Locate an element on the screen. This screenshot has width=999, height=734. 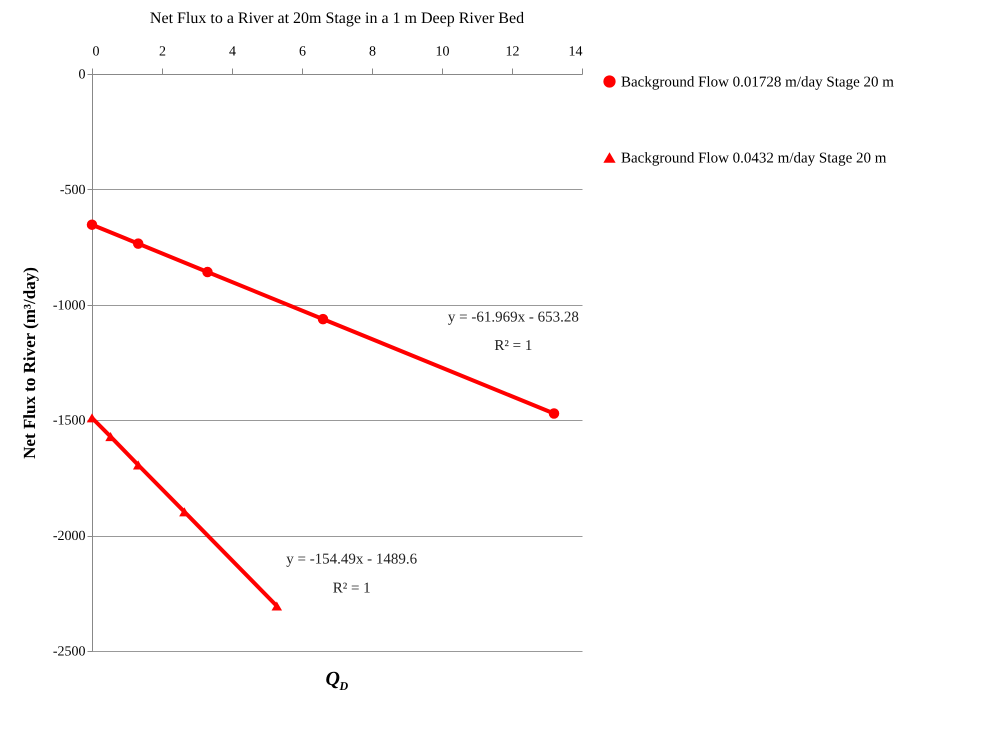
x-tick-label: 4 is located at coordinates (232, 52).